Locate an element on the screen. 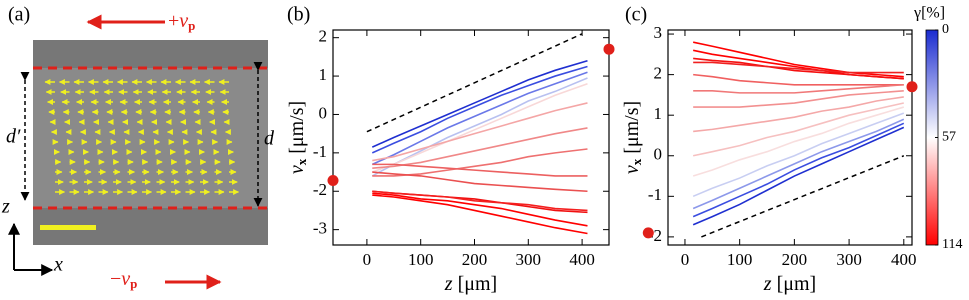  micrograph-band is located at coordinates (150, 54).